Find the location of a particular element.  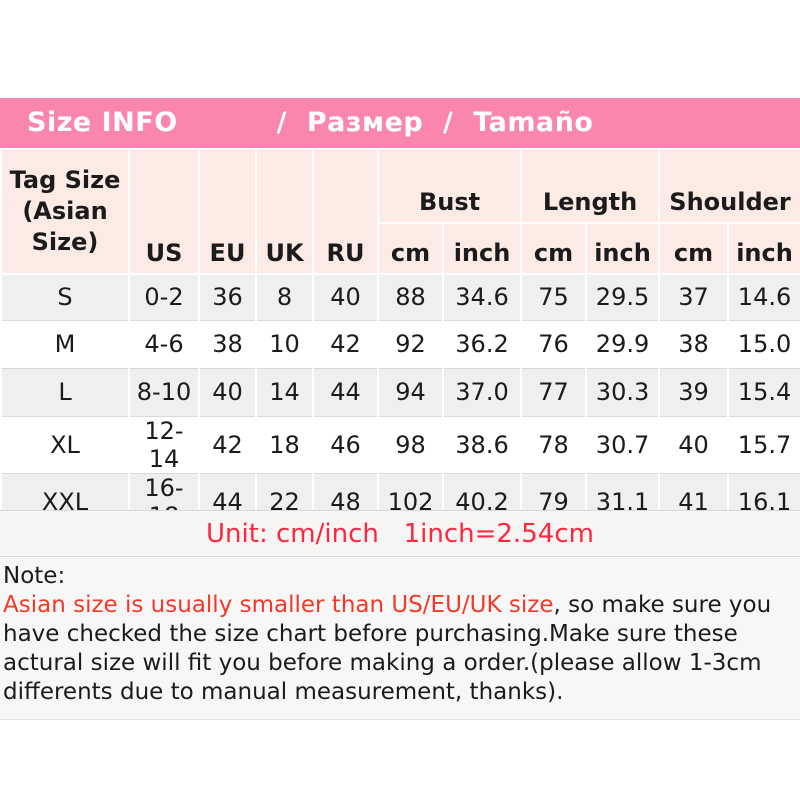

cell-bust-inch: 37.0 is located at coordinates (482, 392).